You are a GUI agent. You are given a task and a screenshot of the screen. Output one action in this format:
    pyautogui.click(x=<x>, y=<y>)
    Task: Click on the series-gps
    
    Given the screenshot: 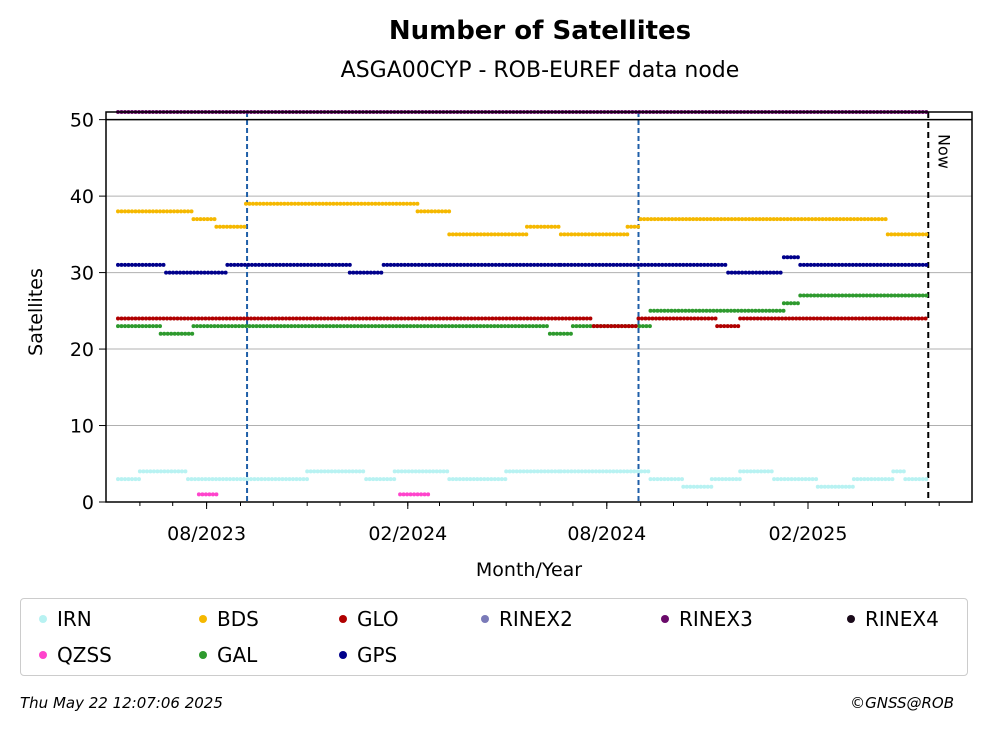 What is the action you would take?
    pyautogui.click(x=522, y=265)
    